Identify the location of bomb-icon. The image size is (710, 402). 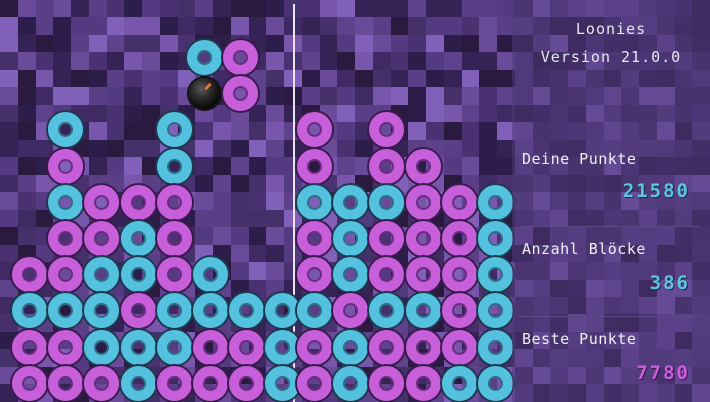
(204, 93).